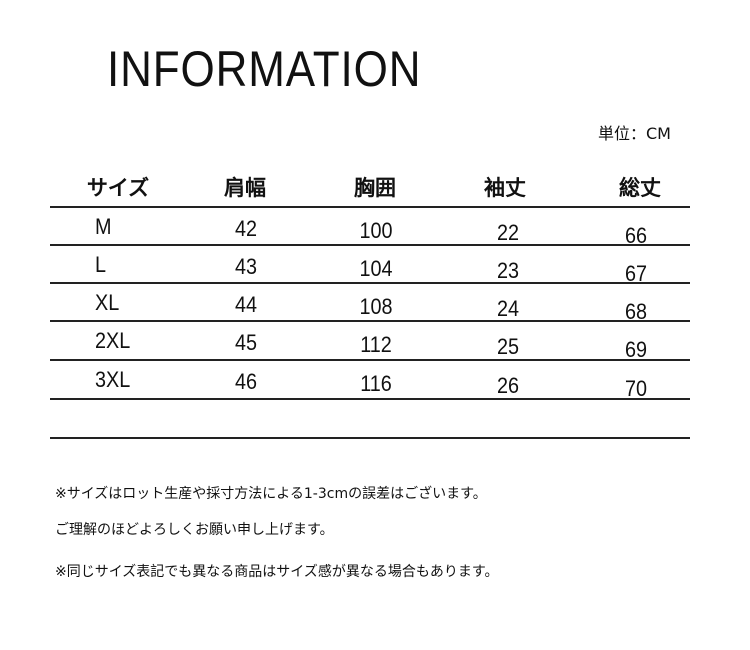  Describe the element at coordinates (508, 308) in the screenshot. I see `measurement-cell: 24` at that location.